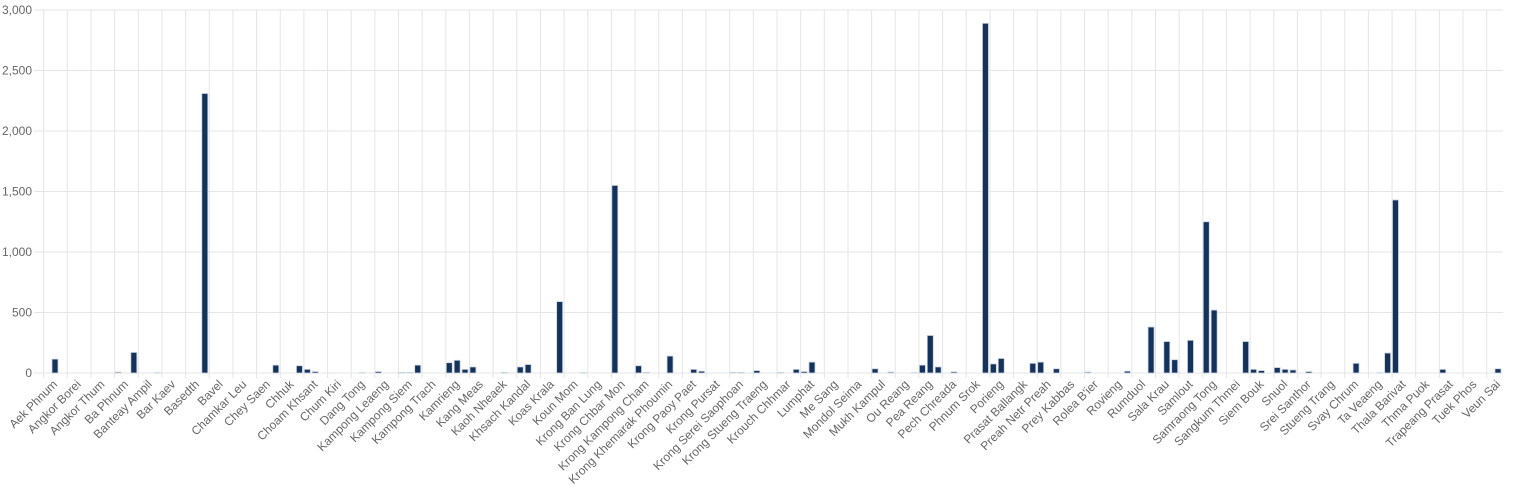 The image size is (1513, 504). What do you see at coordinates (17, 10) in the screenshot?
I see `y-tick-label: 3,000` at bounding box center [17, 10].